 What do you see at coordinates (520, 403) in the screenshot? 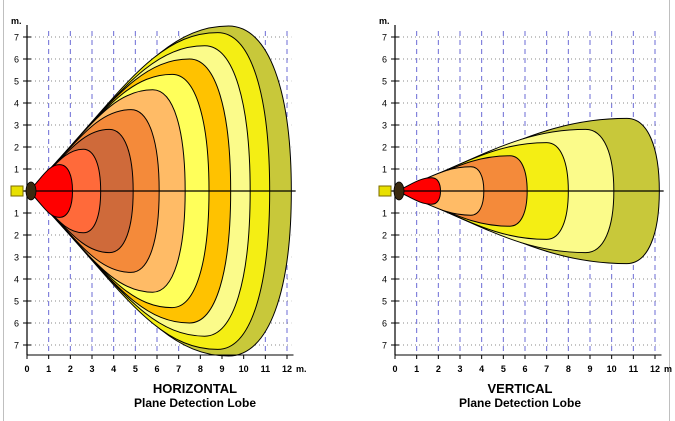
I see `vertical-chart-subtitle: Plane Detection Lobe` at bounding box center [520, 403].